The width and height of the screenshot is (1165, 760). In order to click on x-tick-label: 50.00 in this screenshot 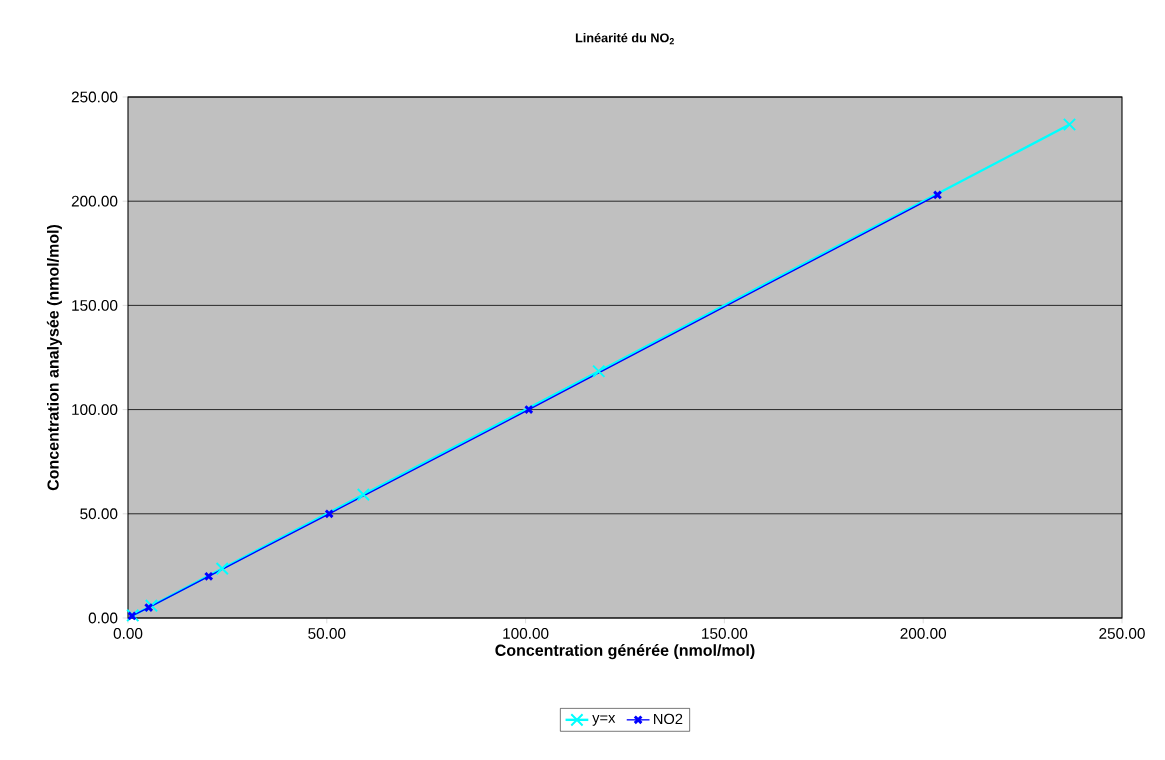, I will do `click(327, 633)`.